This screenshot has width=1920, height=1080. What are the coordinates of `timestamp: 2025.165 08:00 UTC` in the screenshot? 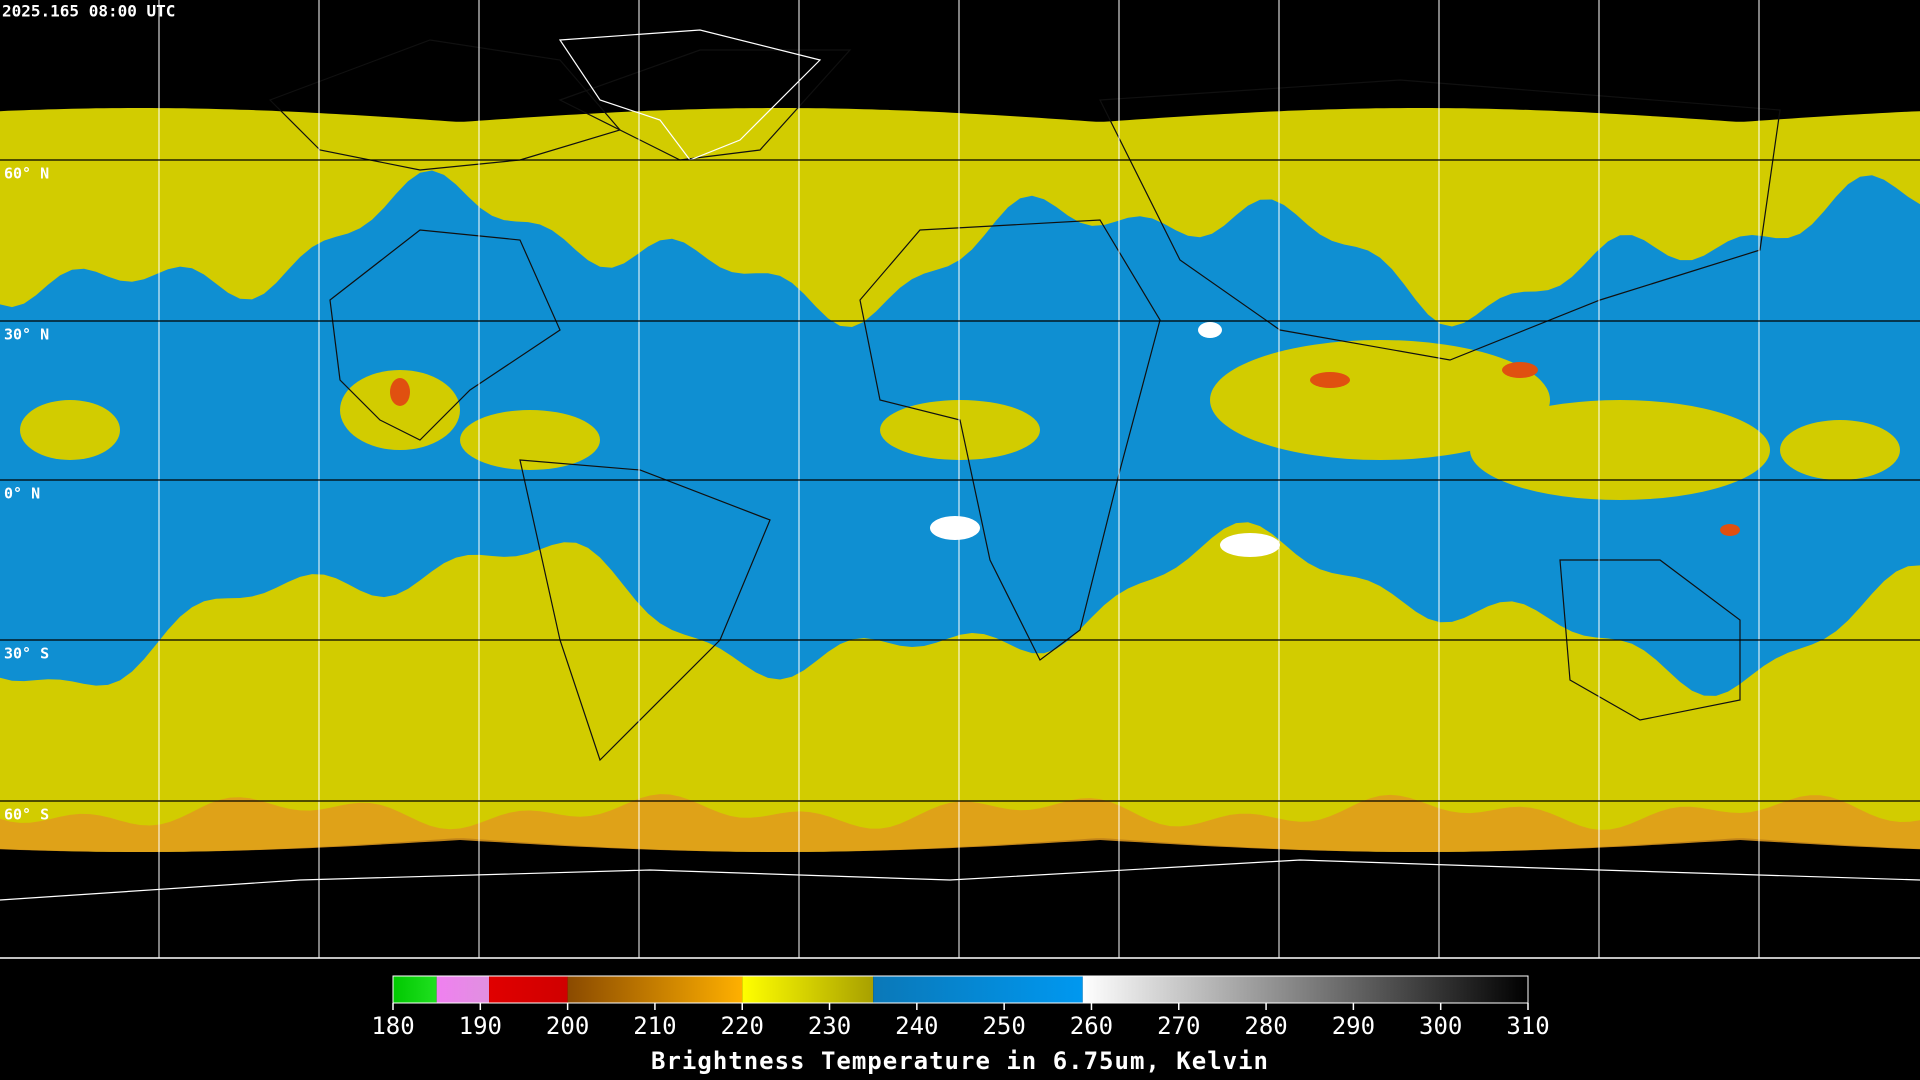 It's located at (88, 11).